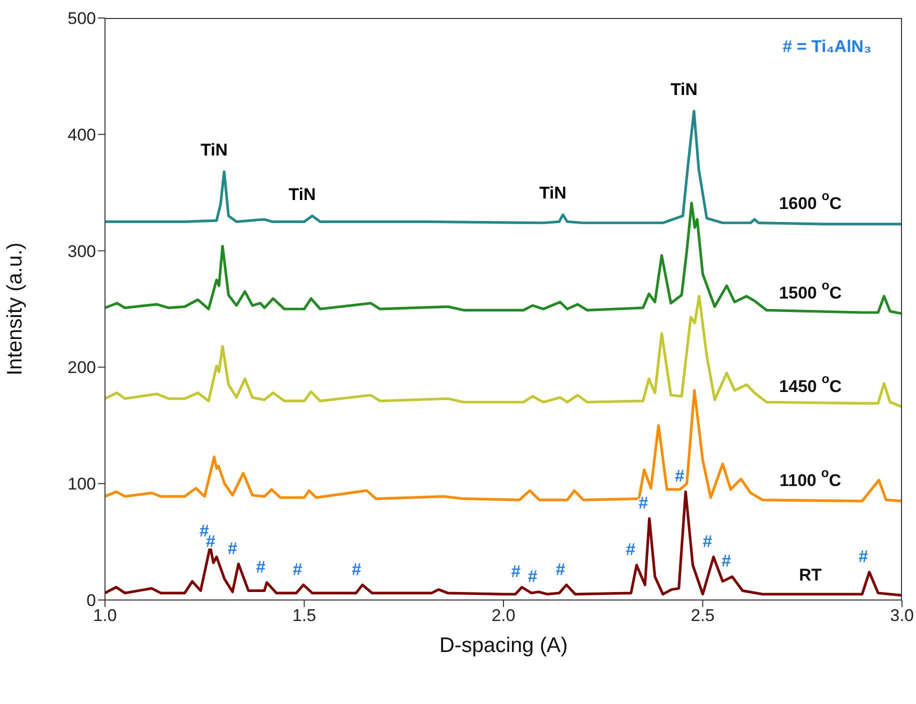  I want to click on y-tick-label: 500, so click(82, 18).